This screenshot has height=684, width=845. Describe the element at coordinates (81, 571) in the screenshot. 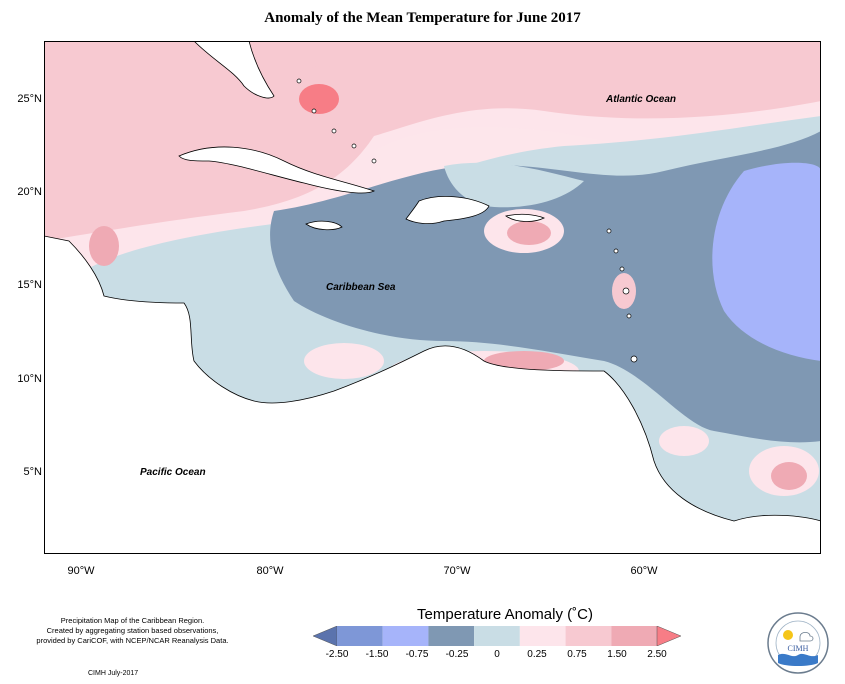

I see `lon-label-90w: 90°W` at that location.